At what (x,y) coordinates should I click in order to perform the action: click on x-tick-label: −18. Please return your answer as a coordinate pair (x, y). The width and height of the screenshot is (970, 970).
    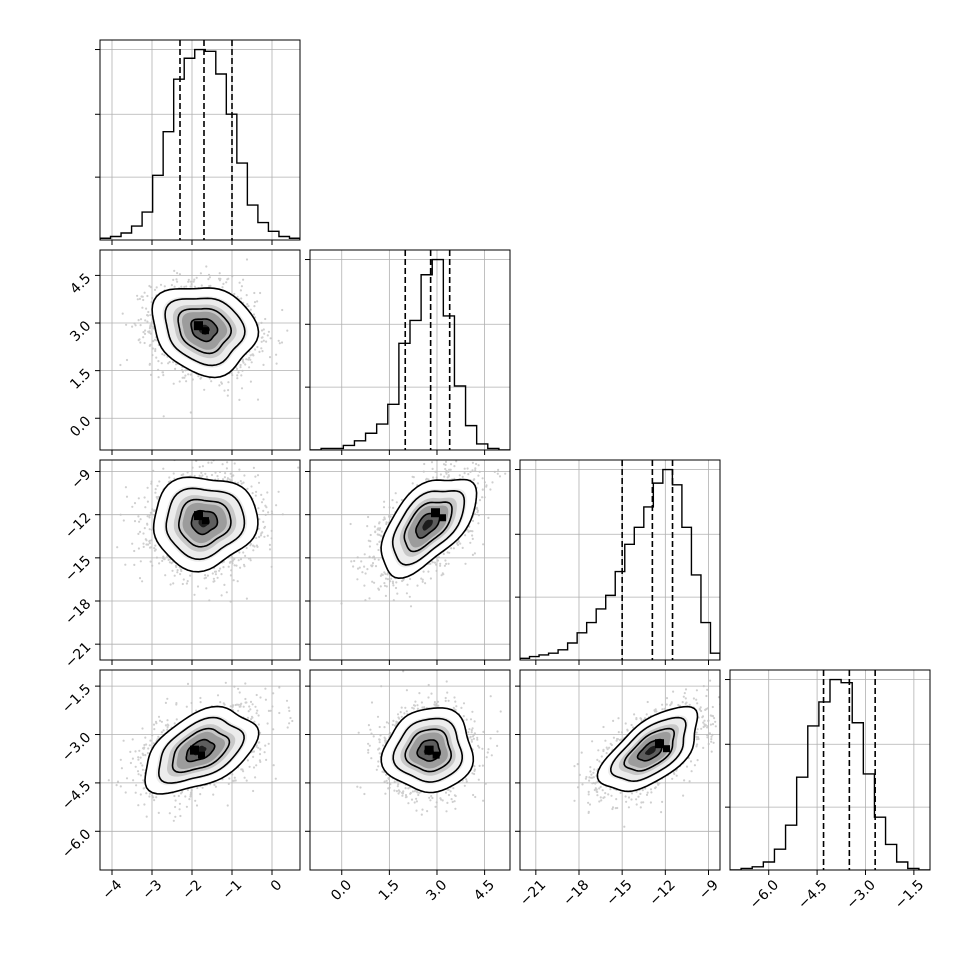
    Looking at the image, I should click on (576, 893).